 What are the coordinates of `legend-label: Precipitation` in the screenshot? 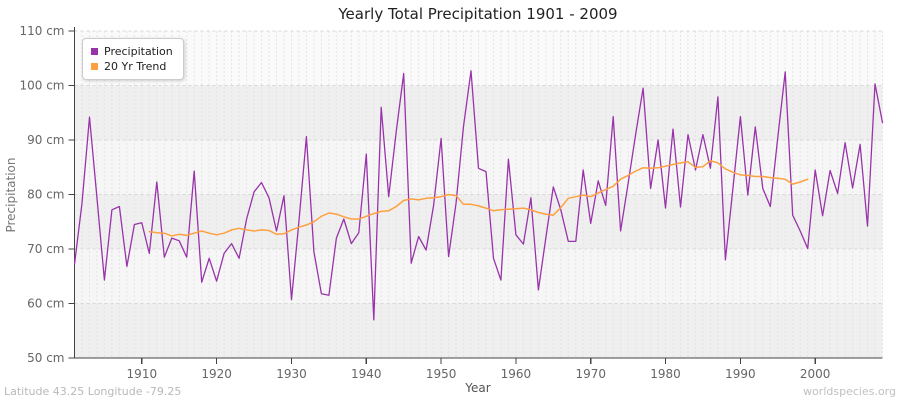 It's located at (138, 51).